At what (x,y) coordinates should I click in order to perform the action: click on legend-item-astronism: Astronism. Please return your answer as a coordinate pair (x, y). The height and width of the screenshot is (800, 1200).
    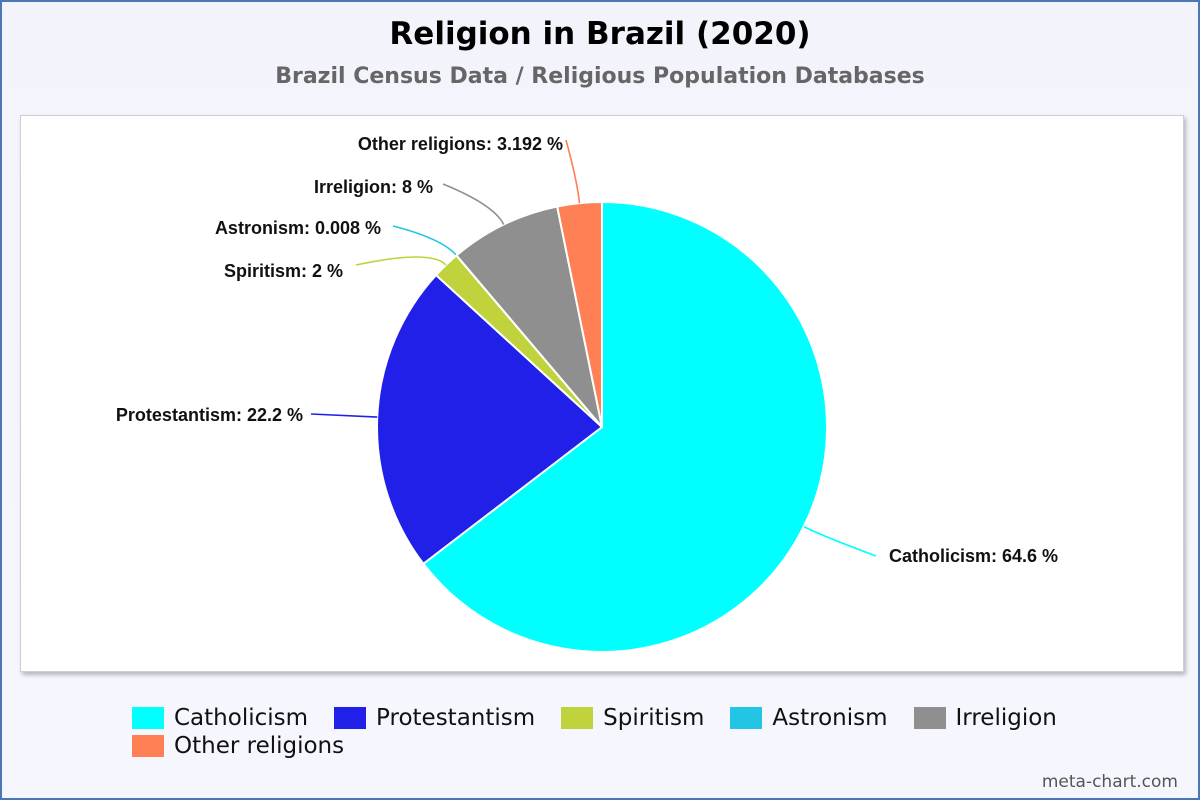
    Looking at the image, I should click on (809, 718).